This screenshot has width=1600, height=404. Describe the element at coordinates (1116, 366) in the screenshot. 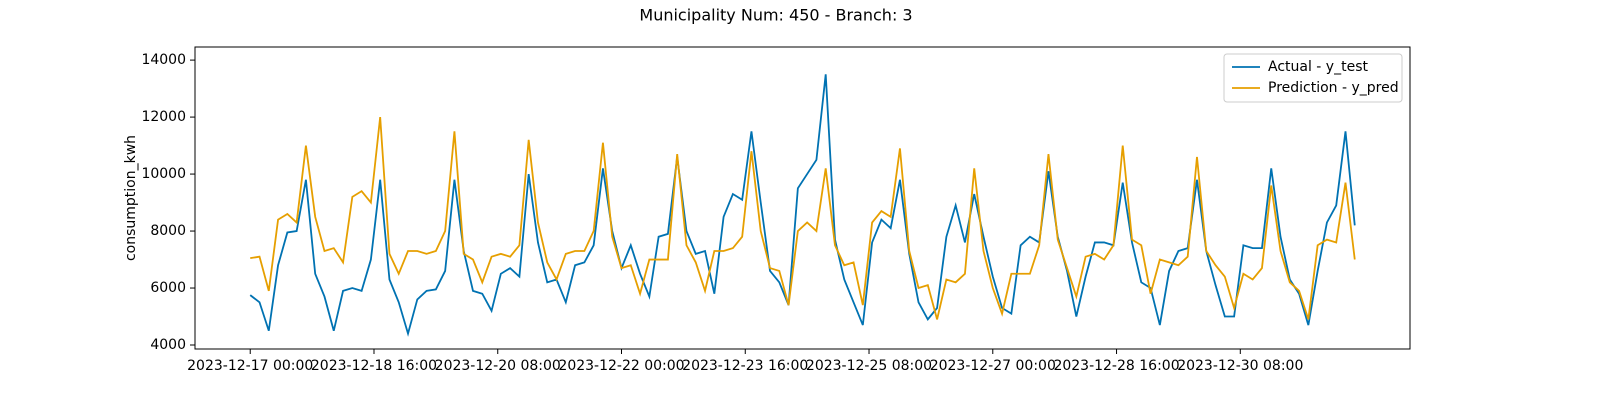

I see `x-tick-label: 2023-12-28 16:00` at that location.